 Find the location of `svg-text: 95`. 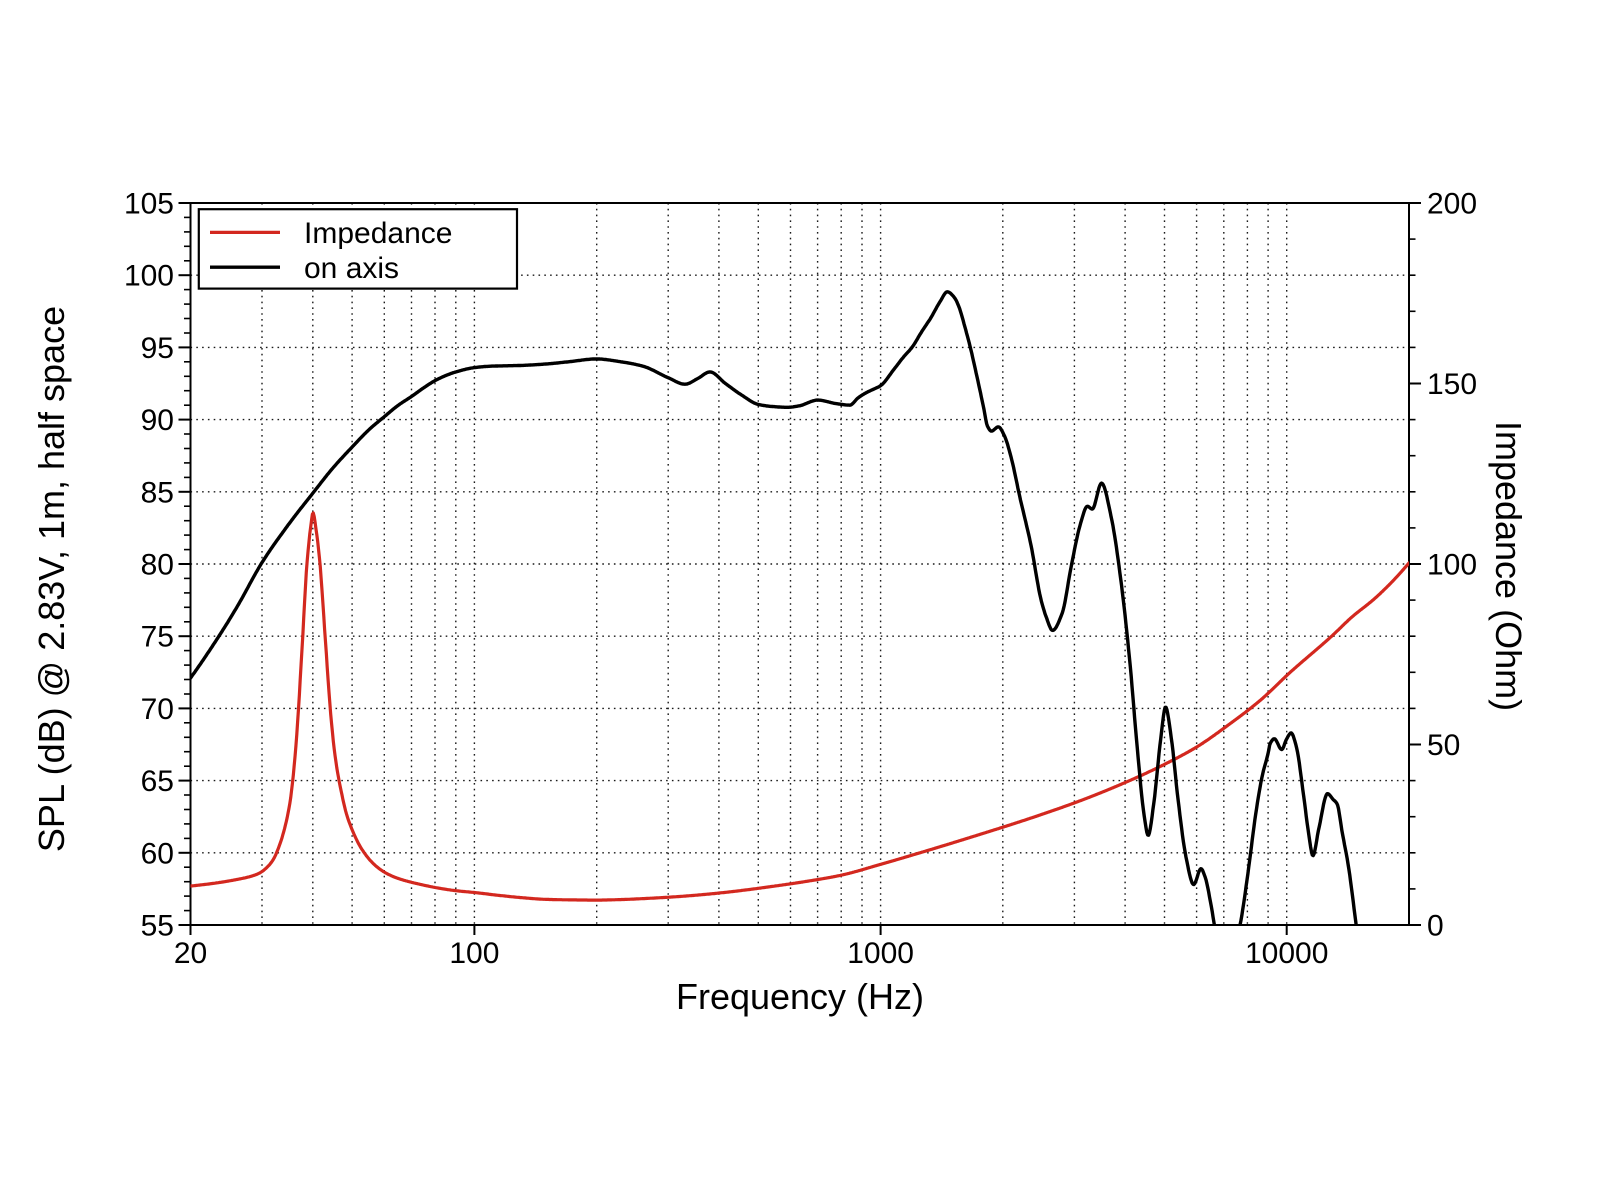

svg-text: 95 is located at coordinates (157, 348).